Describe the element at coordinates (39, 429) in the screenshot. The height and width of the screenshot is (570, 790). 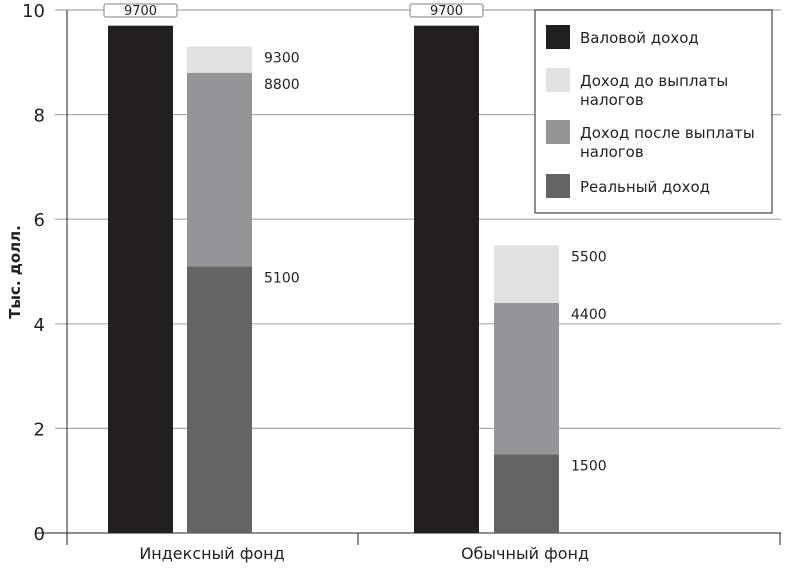
I see `y-tick-label: 2` at that location.